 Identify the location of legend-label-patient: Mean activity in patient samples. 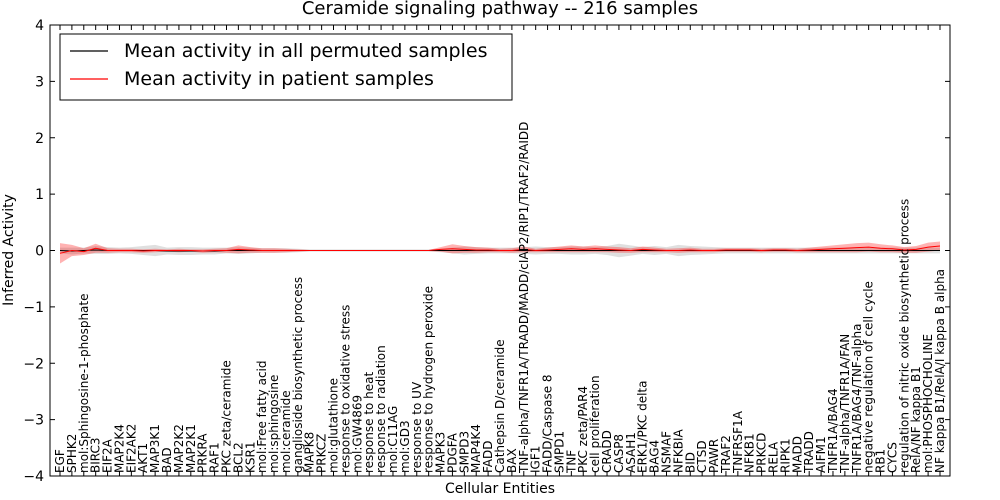
(279, 79).